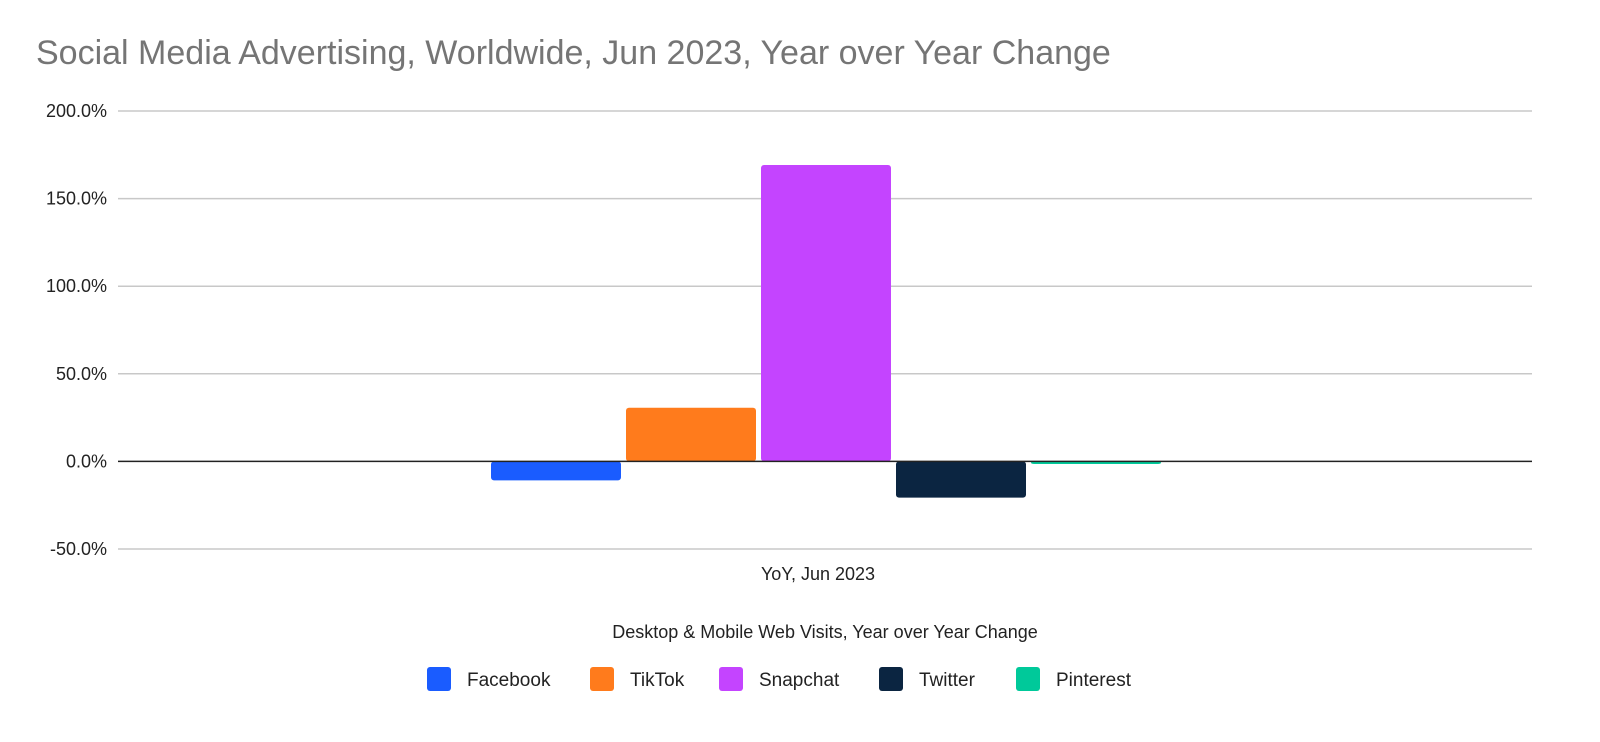 This screenshot has width=1600, height=742. I want to click on legend-label-pinterest: Pinterest, so click(1094, 680).